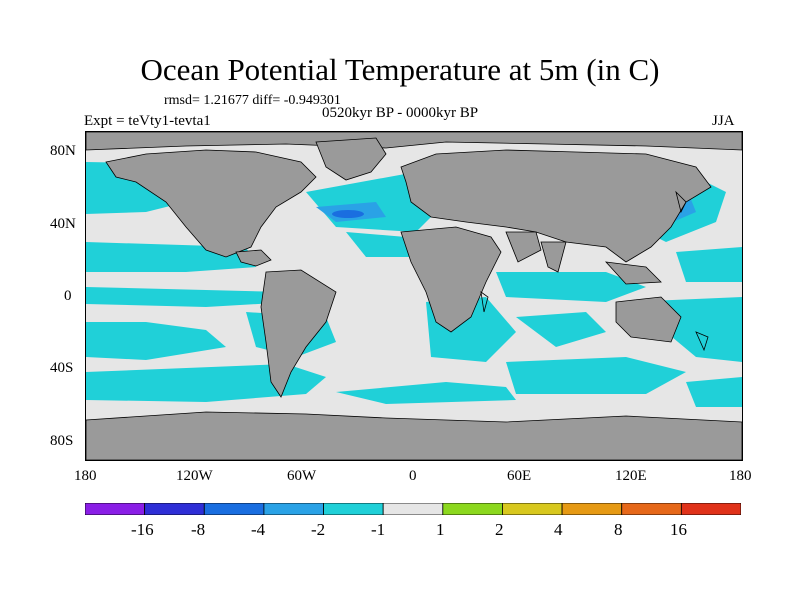  Describe the element at coordinates (142, 529) in the screenshot. I see `colorbar-label: -16` at that location.